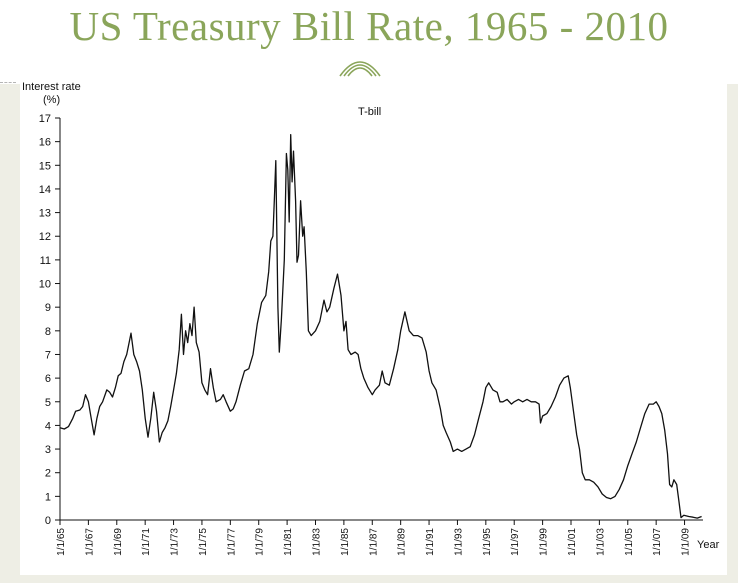 Image resolution: width=738 pixels, height=583 pixels. Describe the element at coordinates (45, 143) in the screenshot. I see `y-tick-label: 16` at that location.